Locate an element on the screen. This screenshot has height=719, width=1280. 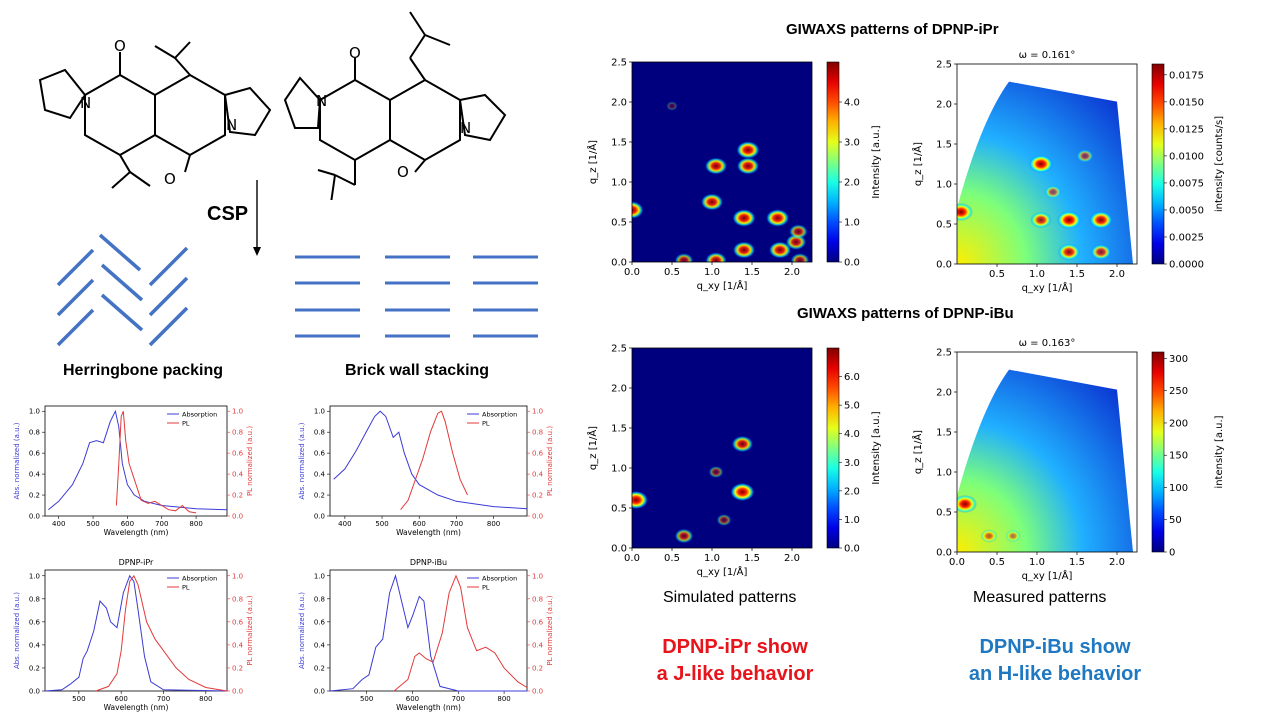
y-tick-label: 2.0 is located at coordinates (944, 393).